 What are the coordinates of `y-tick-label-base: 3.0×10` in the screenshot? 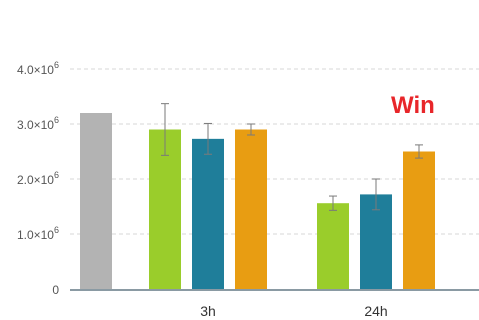 It's located at (35, 125).